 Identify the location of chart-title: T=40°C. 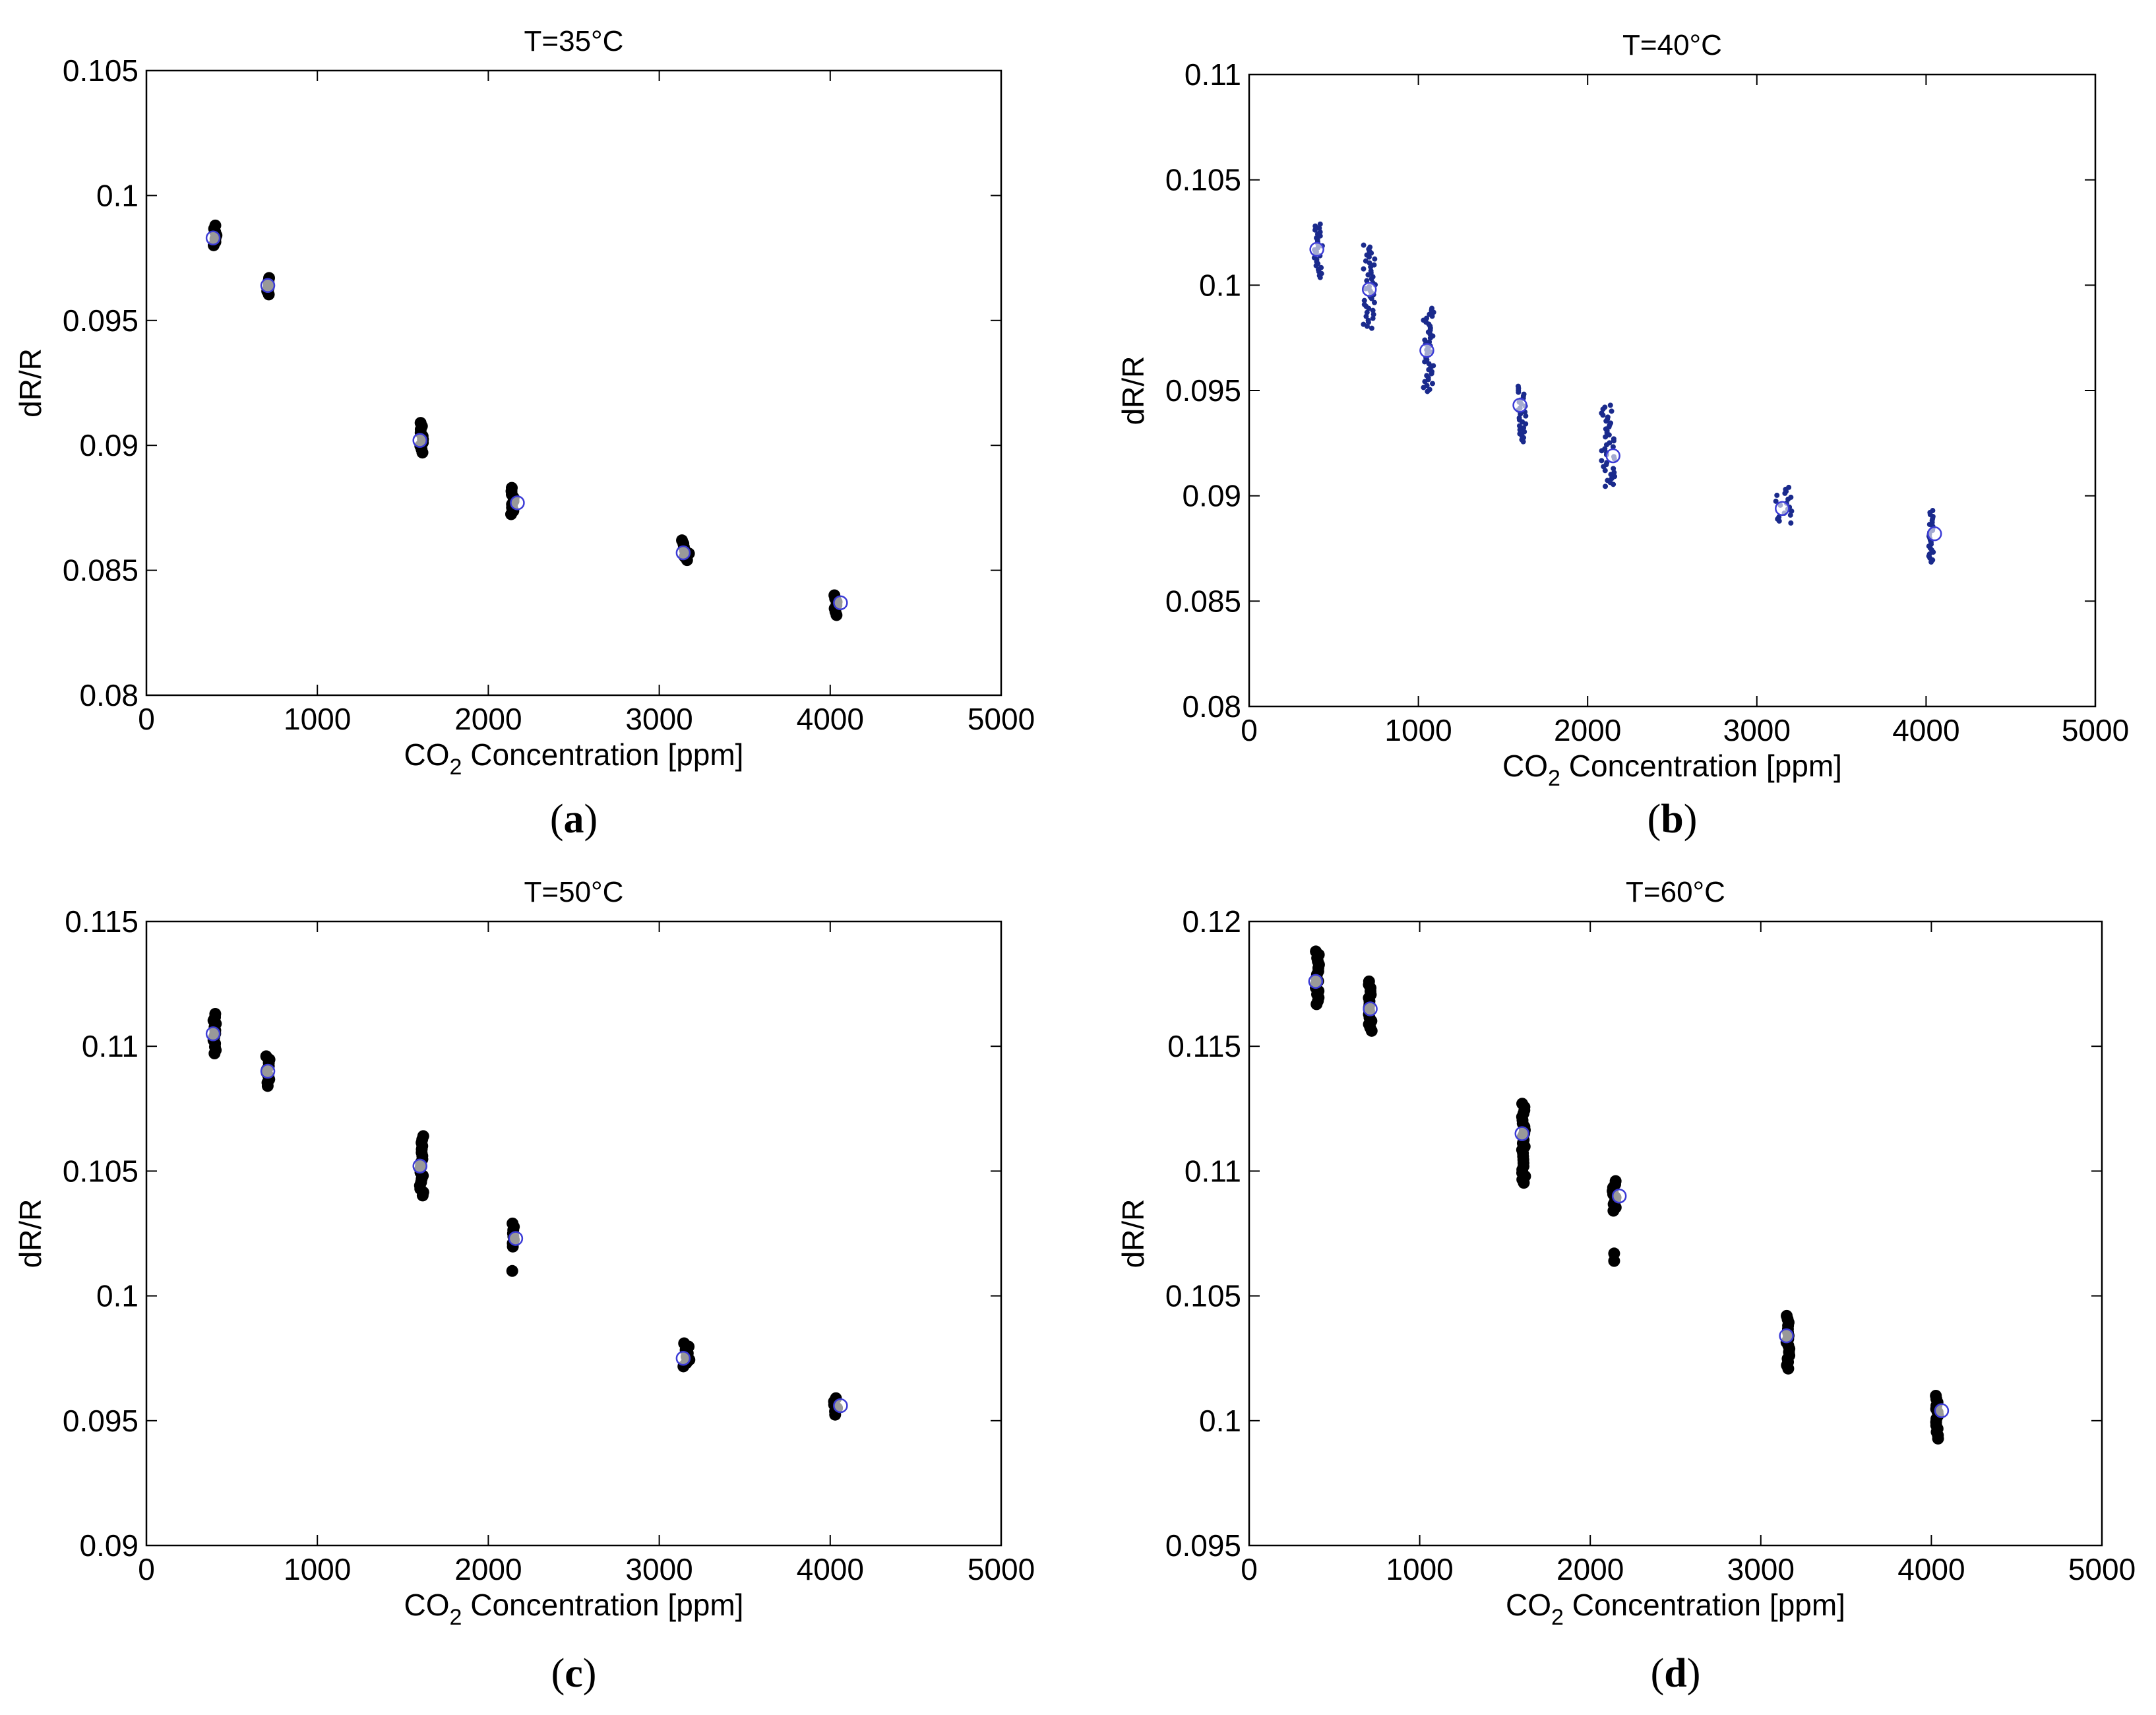
(1672, 45).